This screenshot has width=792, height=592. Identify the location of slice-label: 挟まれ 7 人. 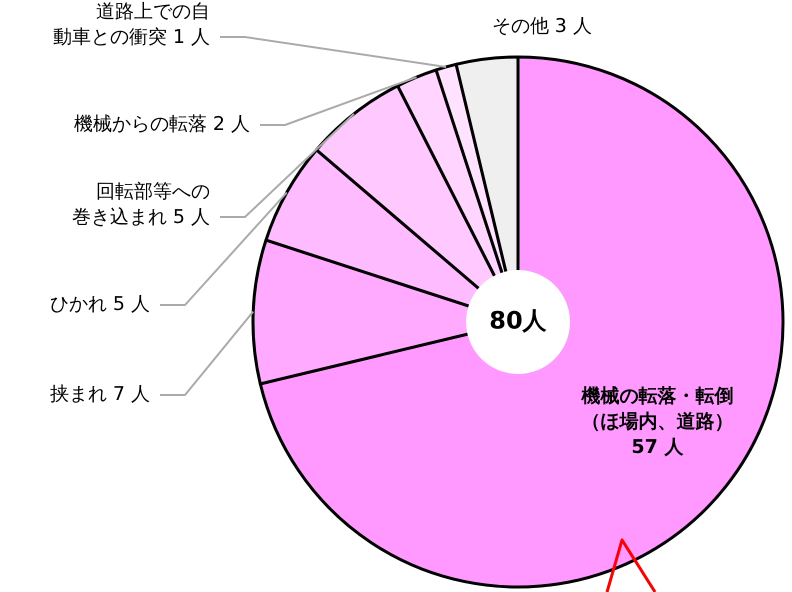
(100, 394).